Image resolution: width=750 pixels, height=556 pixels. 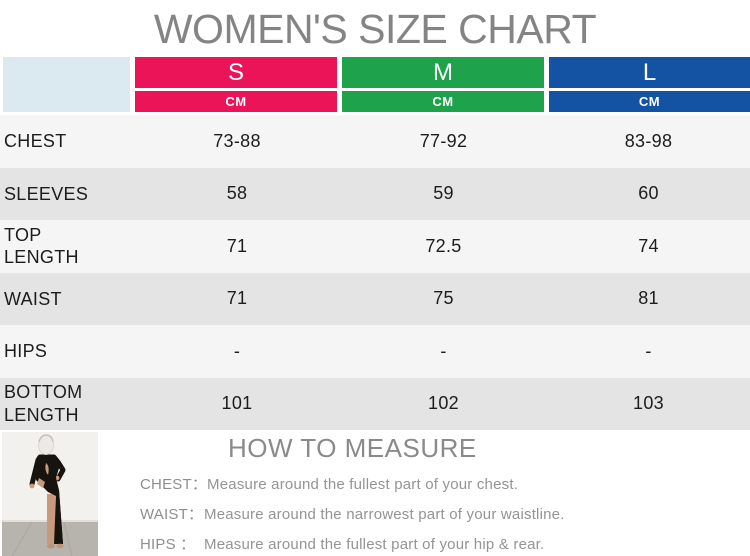 I want to click on table-row-bottom-length: BOTTOM LENGTH 101 102 103, so click(x=375, y=403).